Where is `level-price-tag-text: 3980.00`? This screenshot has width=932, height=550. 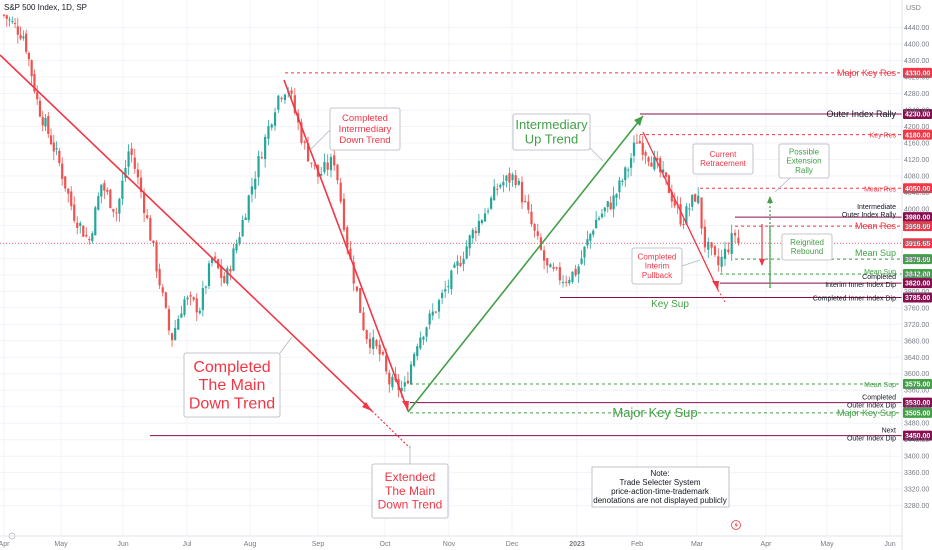 level-price-tag-text: 3980.00 is located at coordinates (917, 218).